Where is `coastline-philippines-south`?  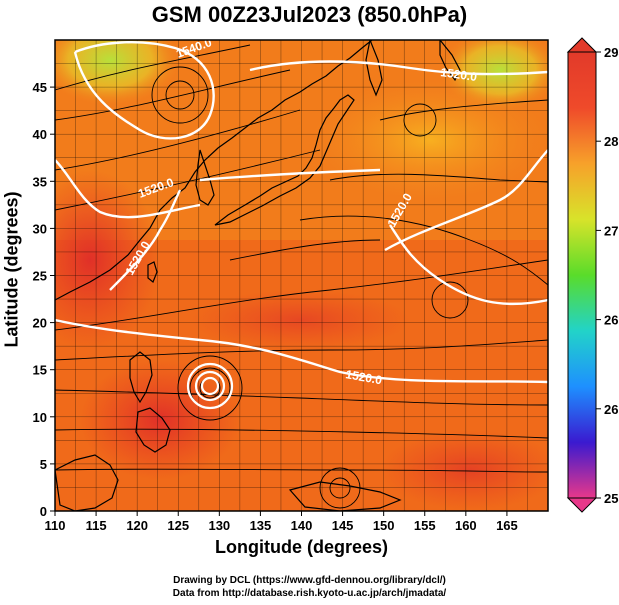
coastline-philippines-south is located at coordinates (153, 430).